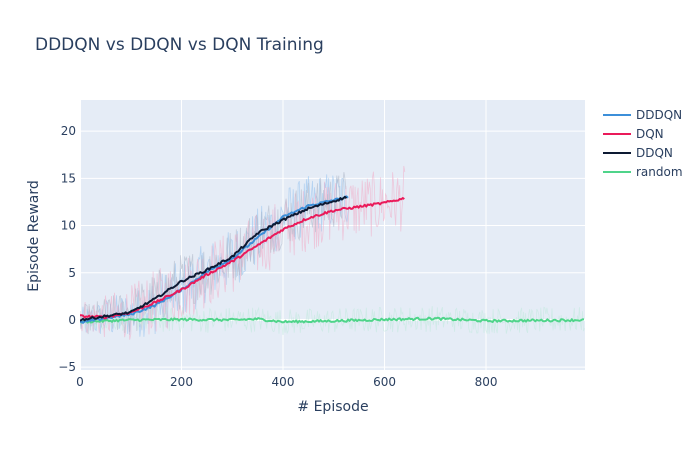 The height and width of the screenshot is (450, 700). I want to click on x-axis: 0 200 400 600 800, so click(286, 382).